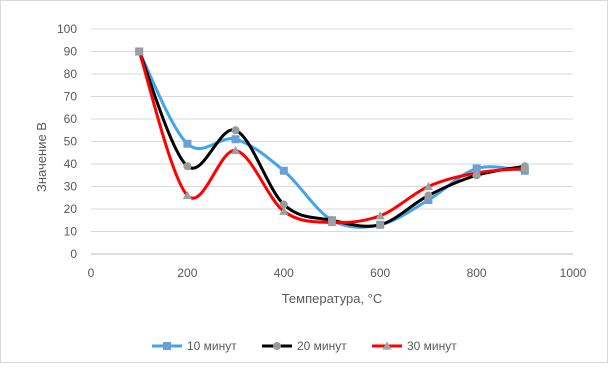 The image size is (608, 368). What do you see at coordinates (187, 273) in the screenshot?
I see `x-tick-label: 200` at bounding box center [187, 273].